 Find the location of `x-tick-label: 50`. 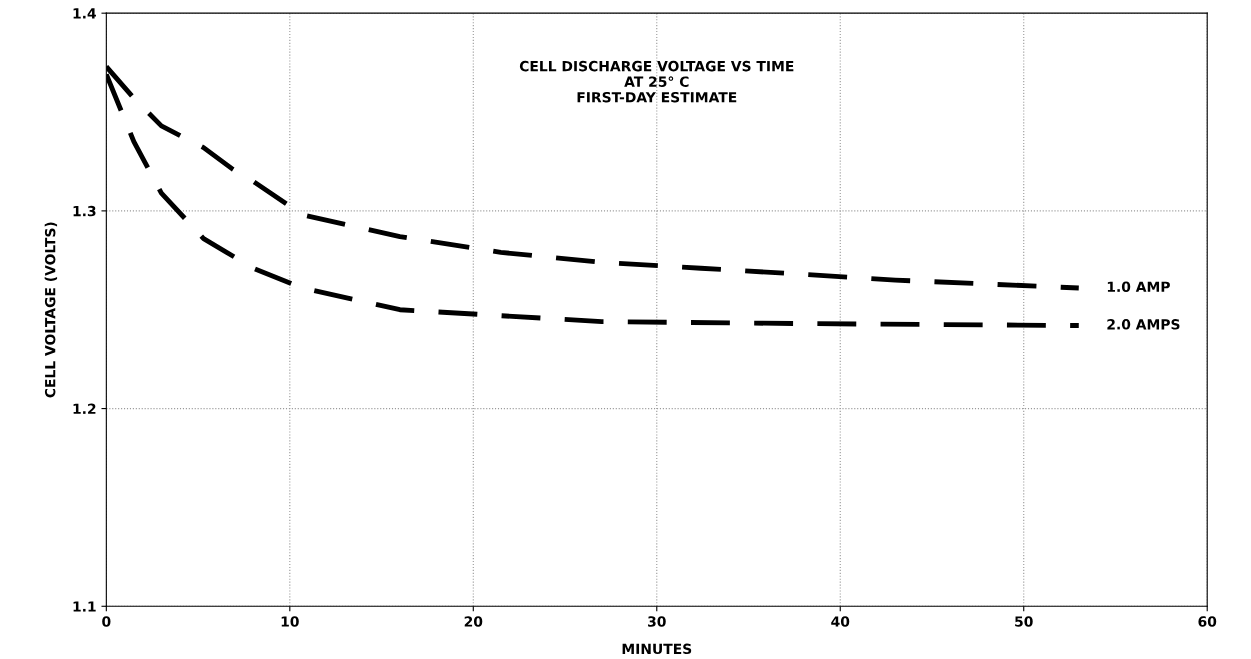

x-tick-label: 50 is located at coordinates (1024, 621).